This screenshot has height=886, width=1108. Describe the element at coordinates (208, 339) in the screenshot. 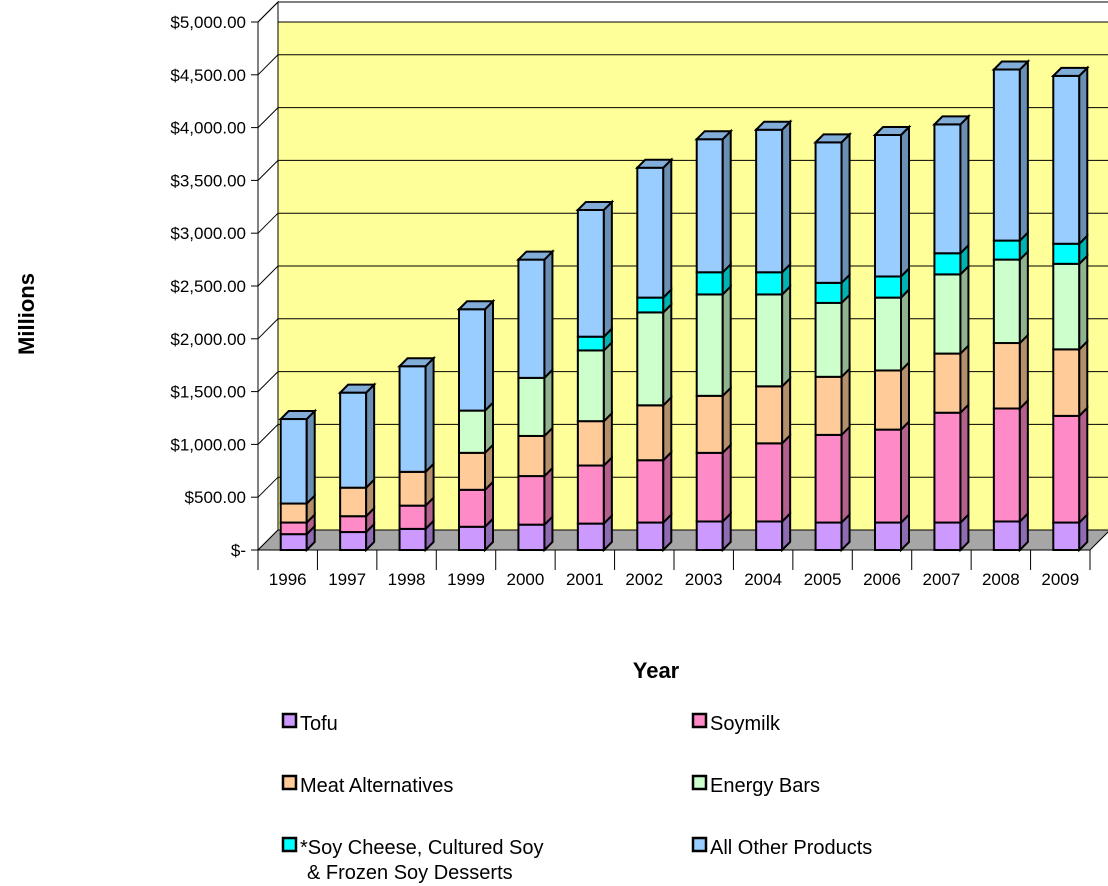

I see `y-tick-label: $2,000.00` at that location.